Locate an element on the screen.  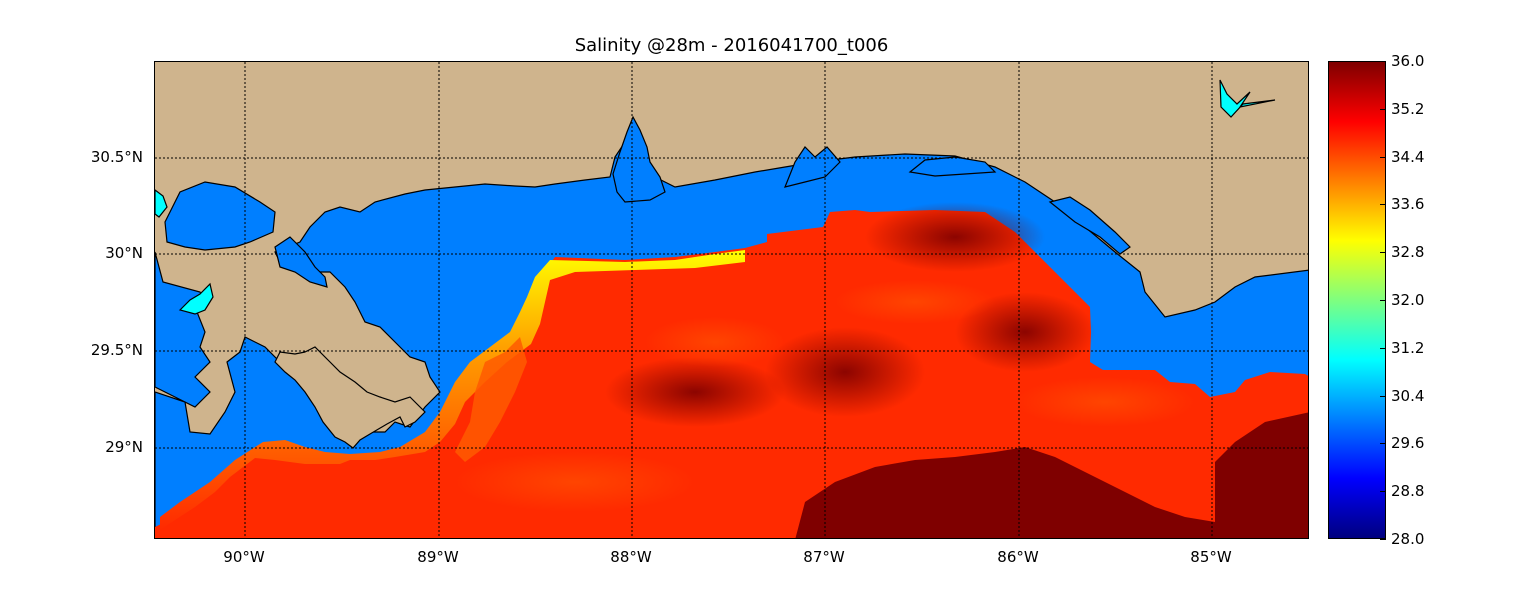
colorbar-tick-label: 33.6 is located at coordinates (1408, 204).